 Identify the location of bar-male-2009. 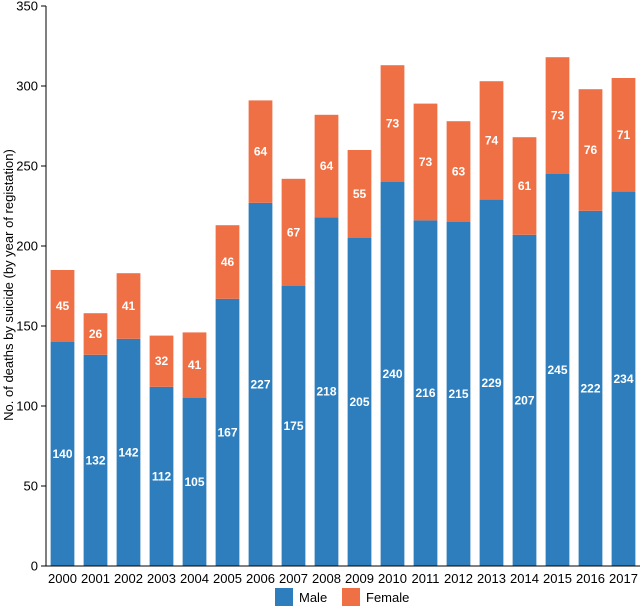
(359, 402).